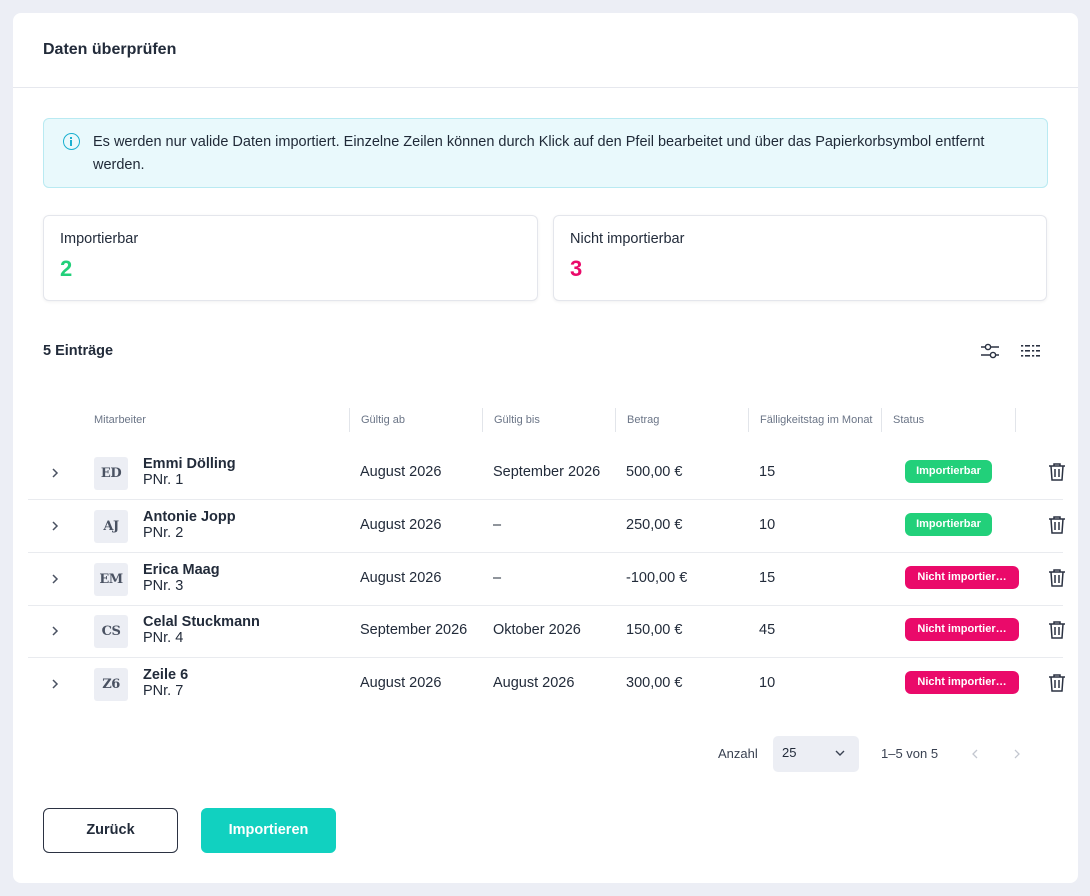 The height and width of the screenshot is (896, 1090). Describe the element at coordinates (111, 631) in the screenshot. I see `avatar: CS` at that location.